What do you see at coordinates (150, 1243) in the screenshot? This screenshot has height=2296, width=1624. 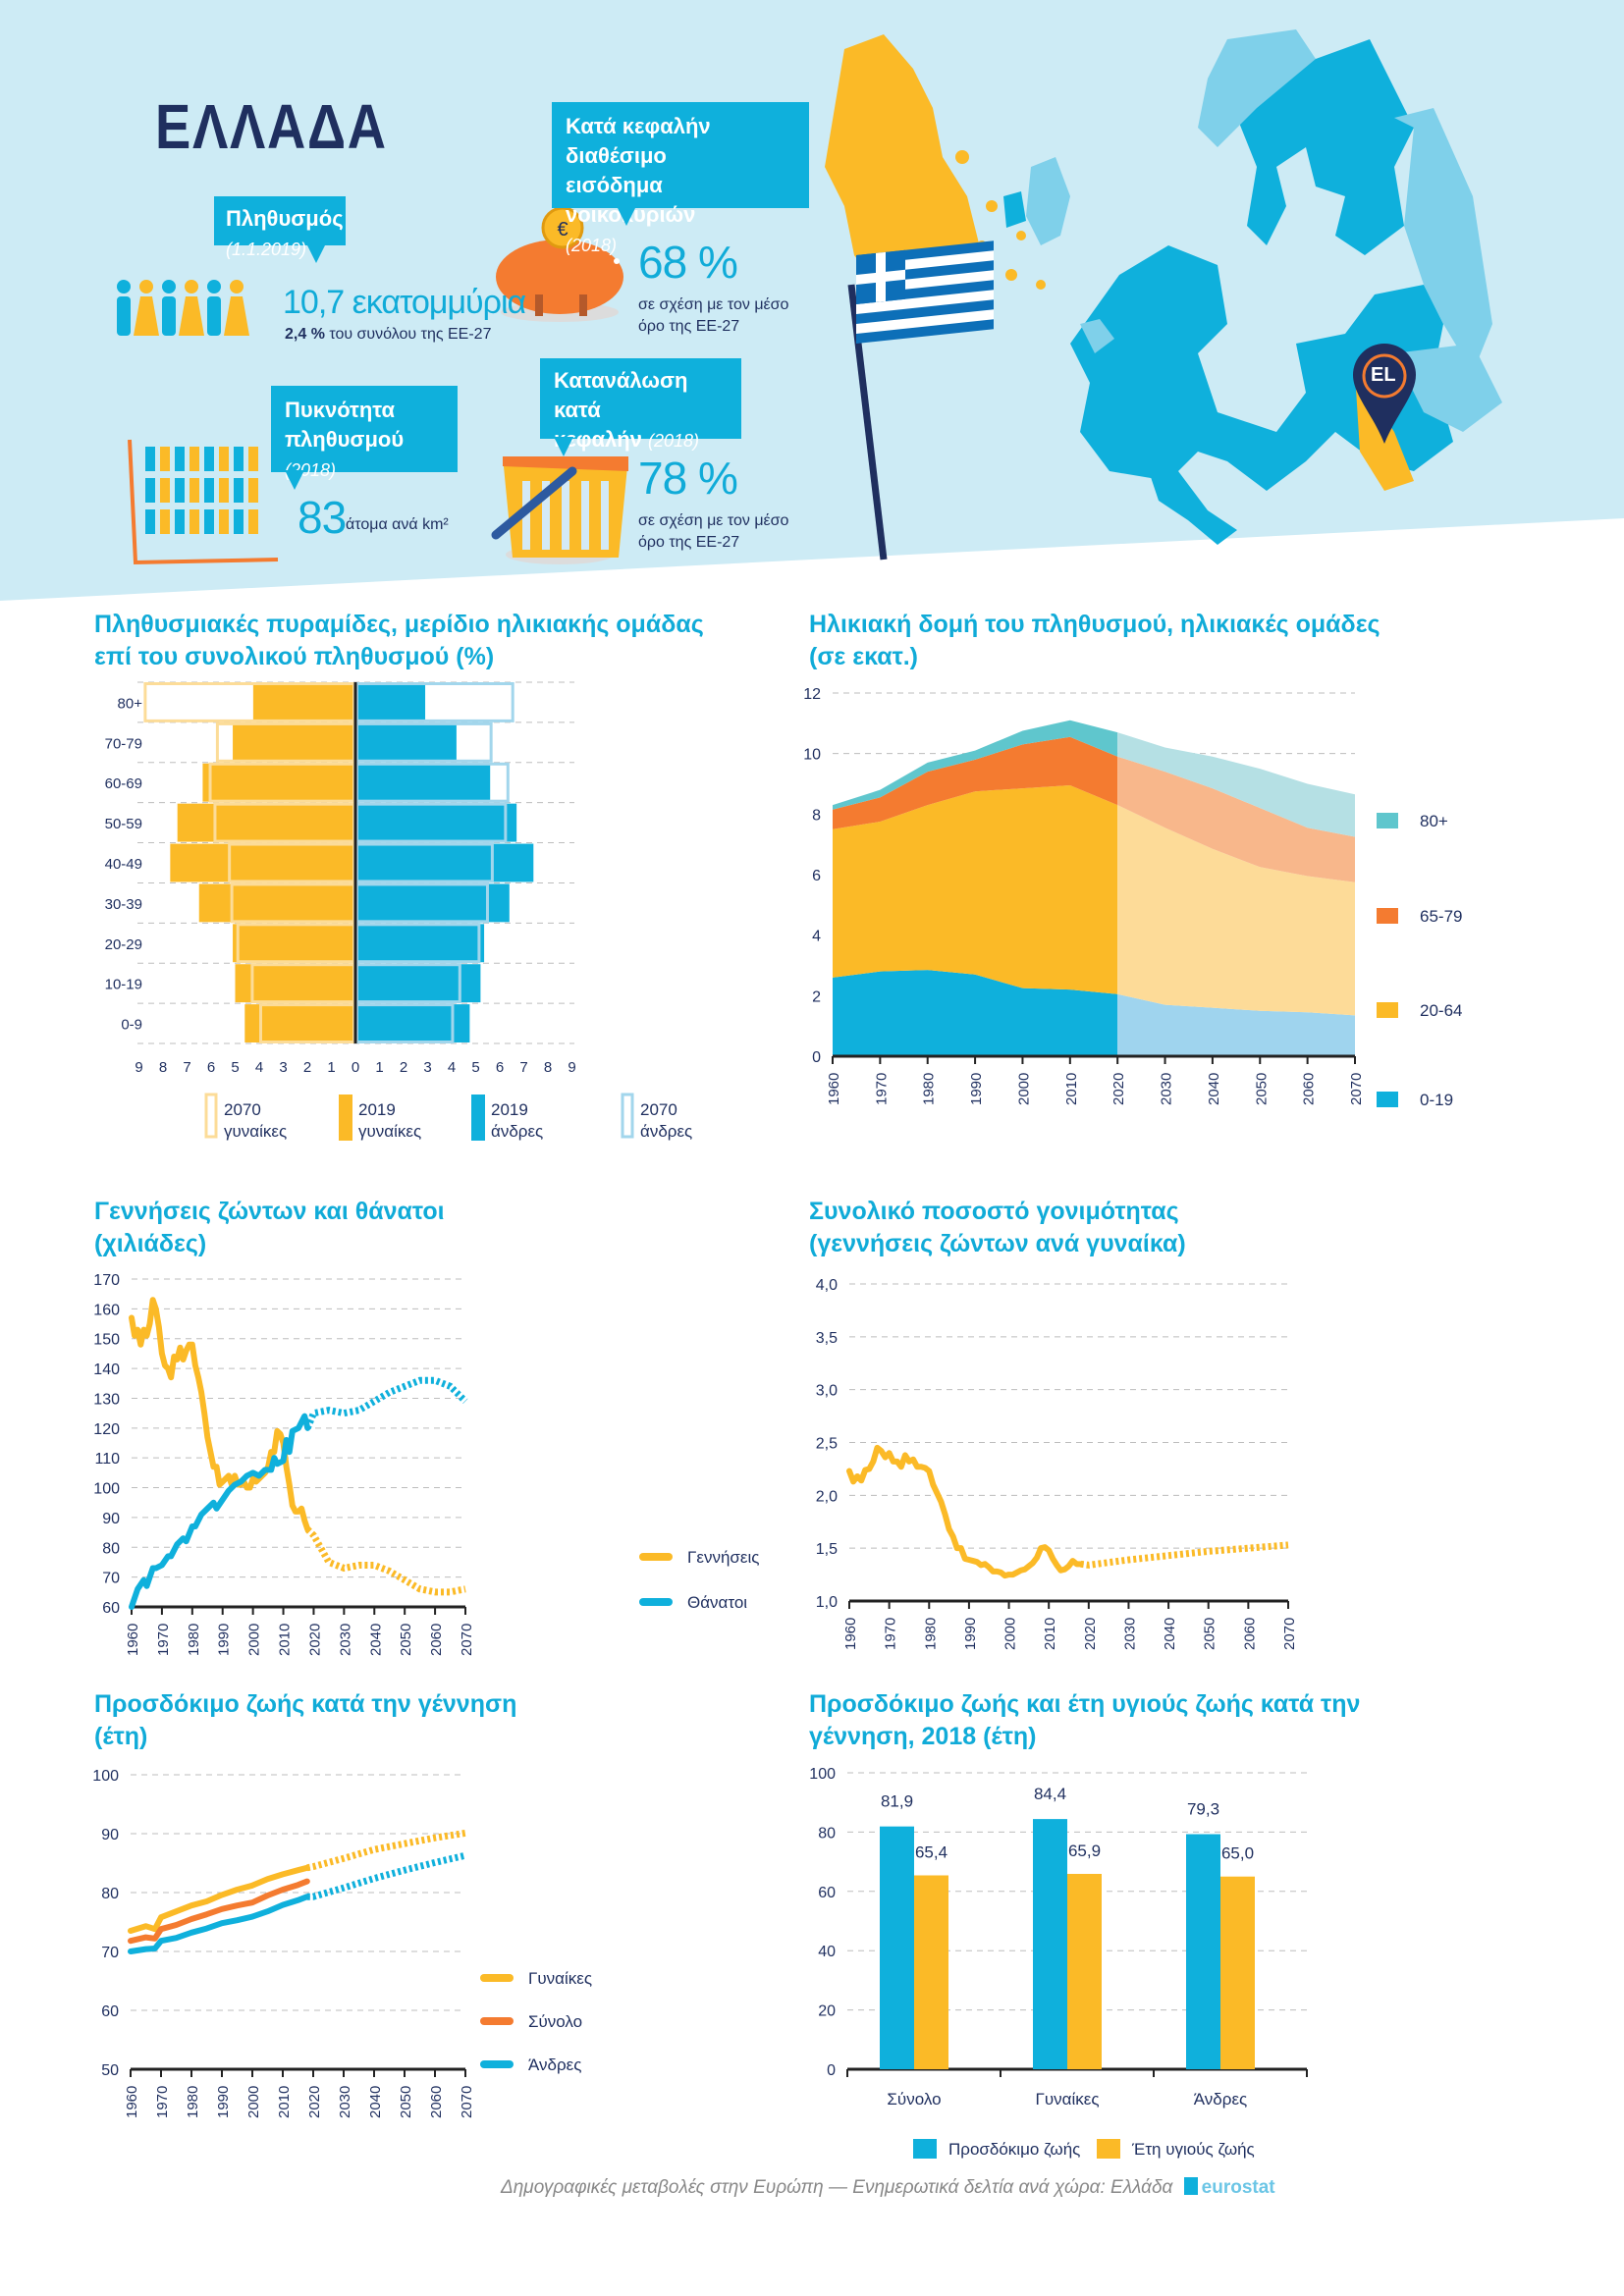 I see `birthsdeaths-title-2: (χιλιάδες)` at bounding box center [150, 1243].